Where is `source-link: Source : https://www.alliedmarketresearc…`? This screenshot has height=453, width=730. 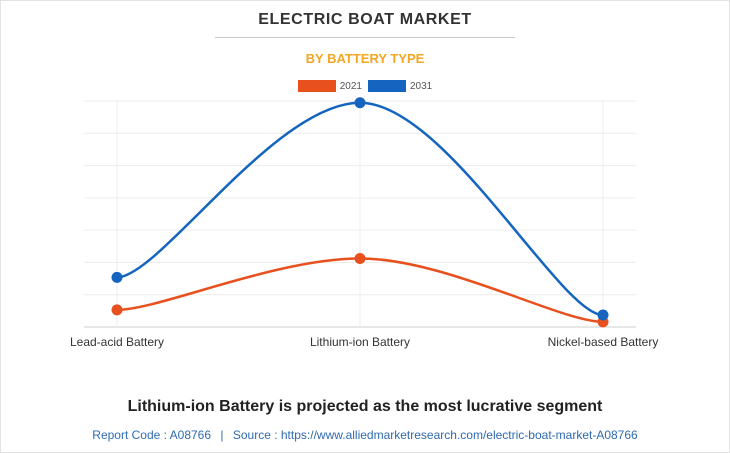 source-link: Source : https://www.alliedmarketresearc… is located at coordinates (435, 435).